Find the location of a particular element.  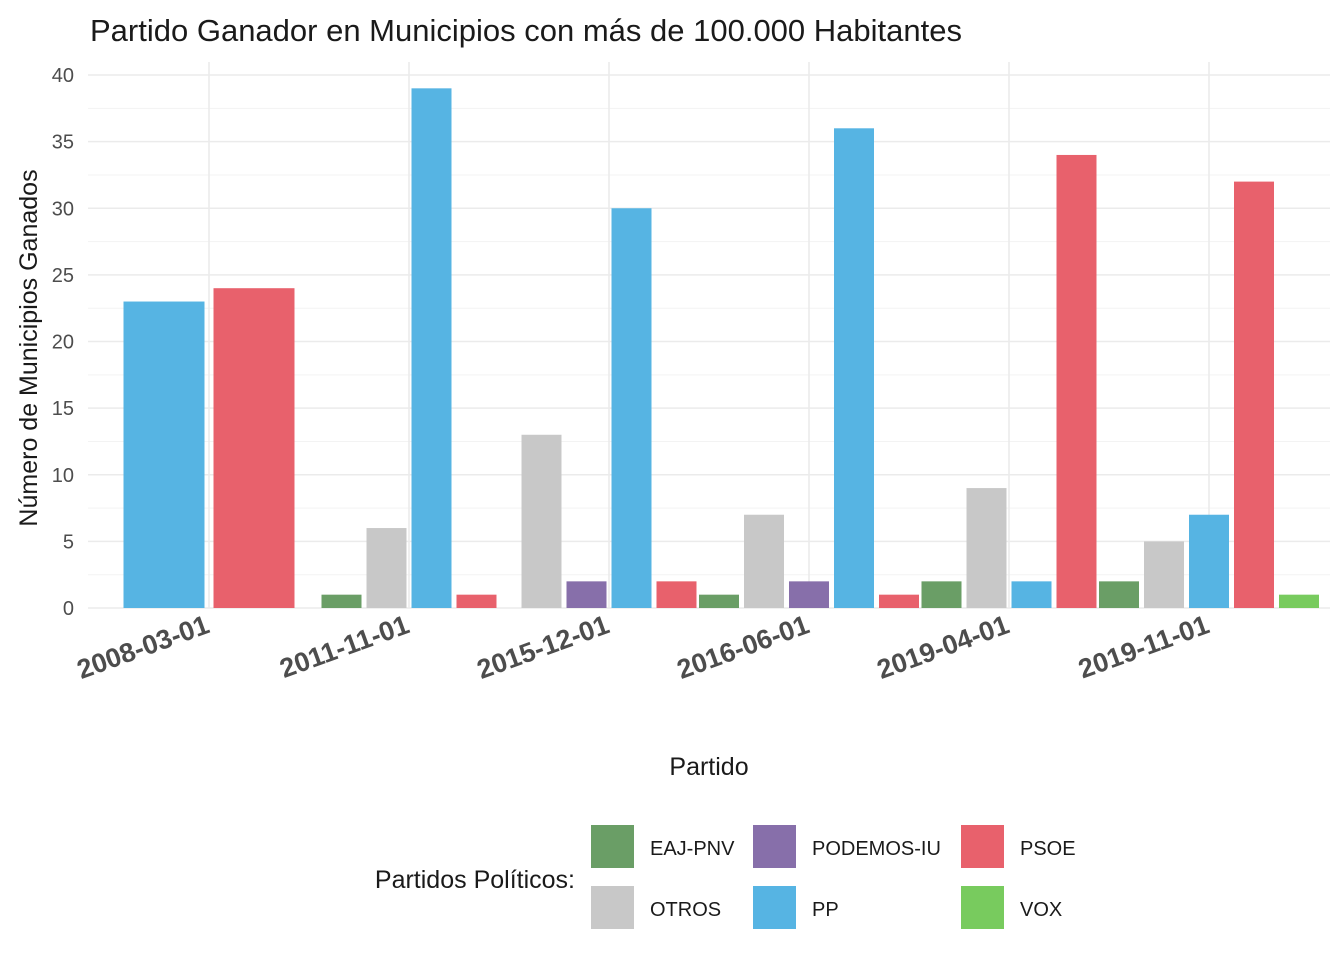

y-tick-label: 35 is located at coordinates (63, 143).